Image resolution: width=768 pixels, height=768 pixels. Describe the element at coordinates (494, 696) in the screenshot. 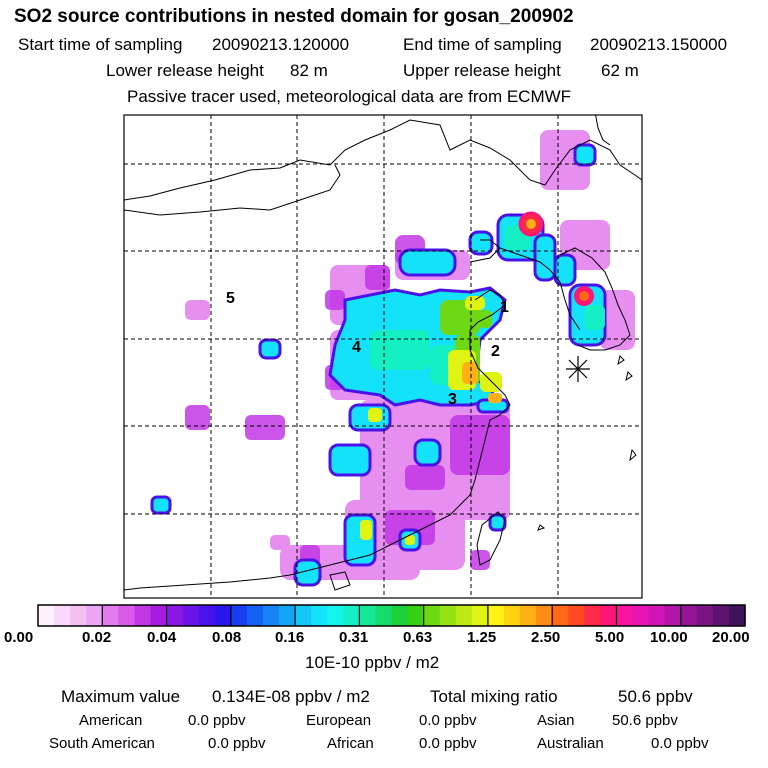

I see `total-mixing-label: Total mixing ratio` at that location.